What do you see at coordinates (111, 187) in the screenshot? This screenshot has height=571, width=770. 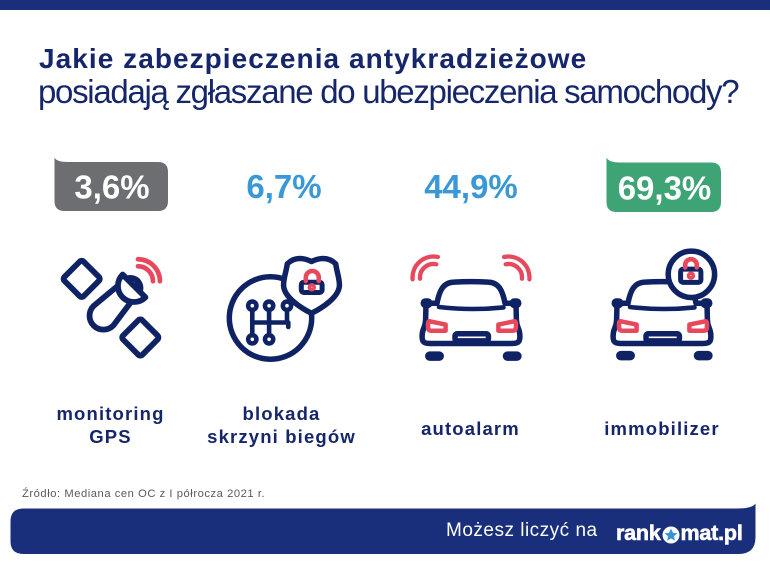 I see `svg-text: 3,6%` at bounding box center [111, 187].